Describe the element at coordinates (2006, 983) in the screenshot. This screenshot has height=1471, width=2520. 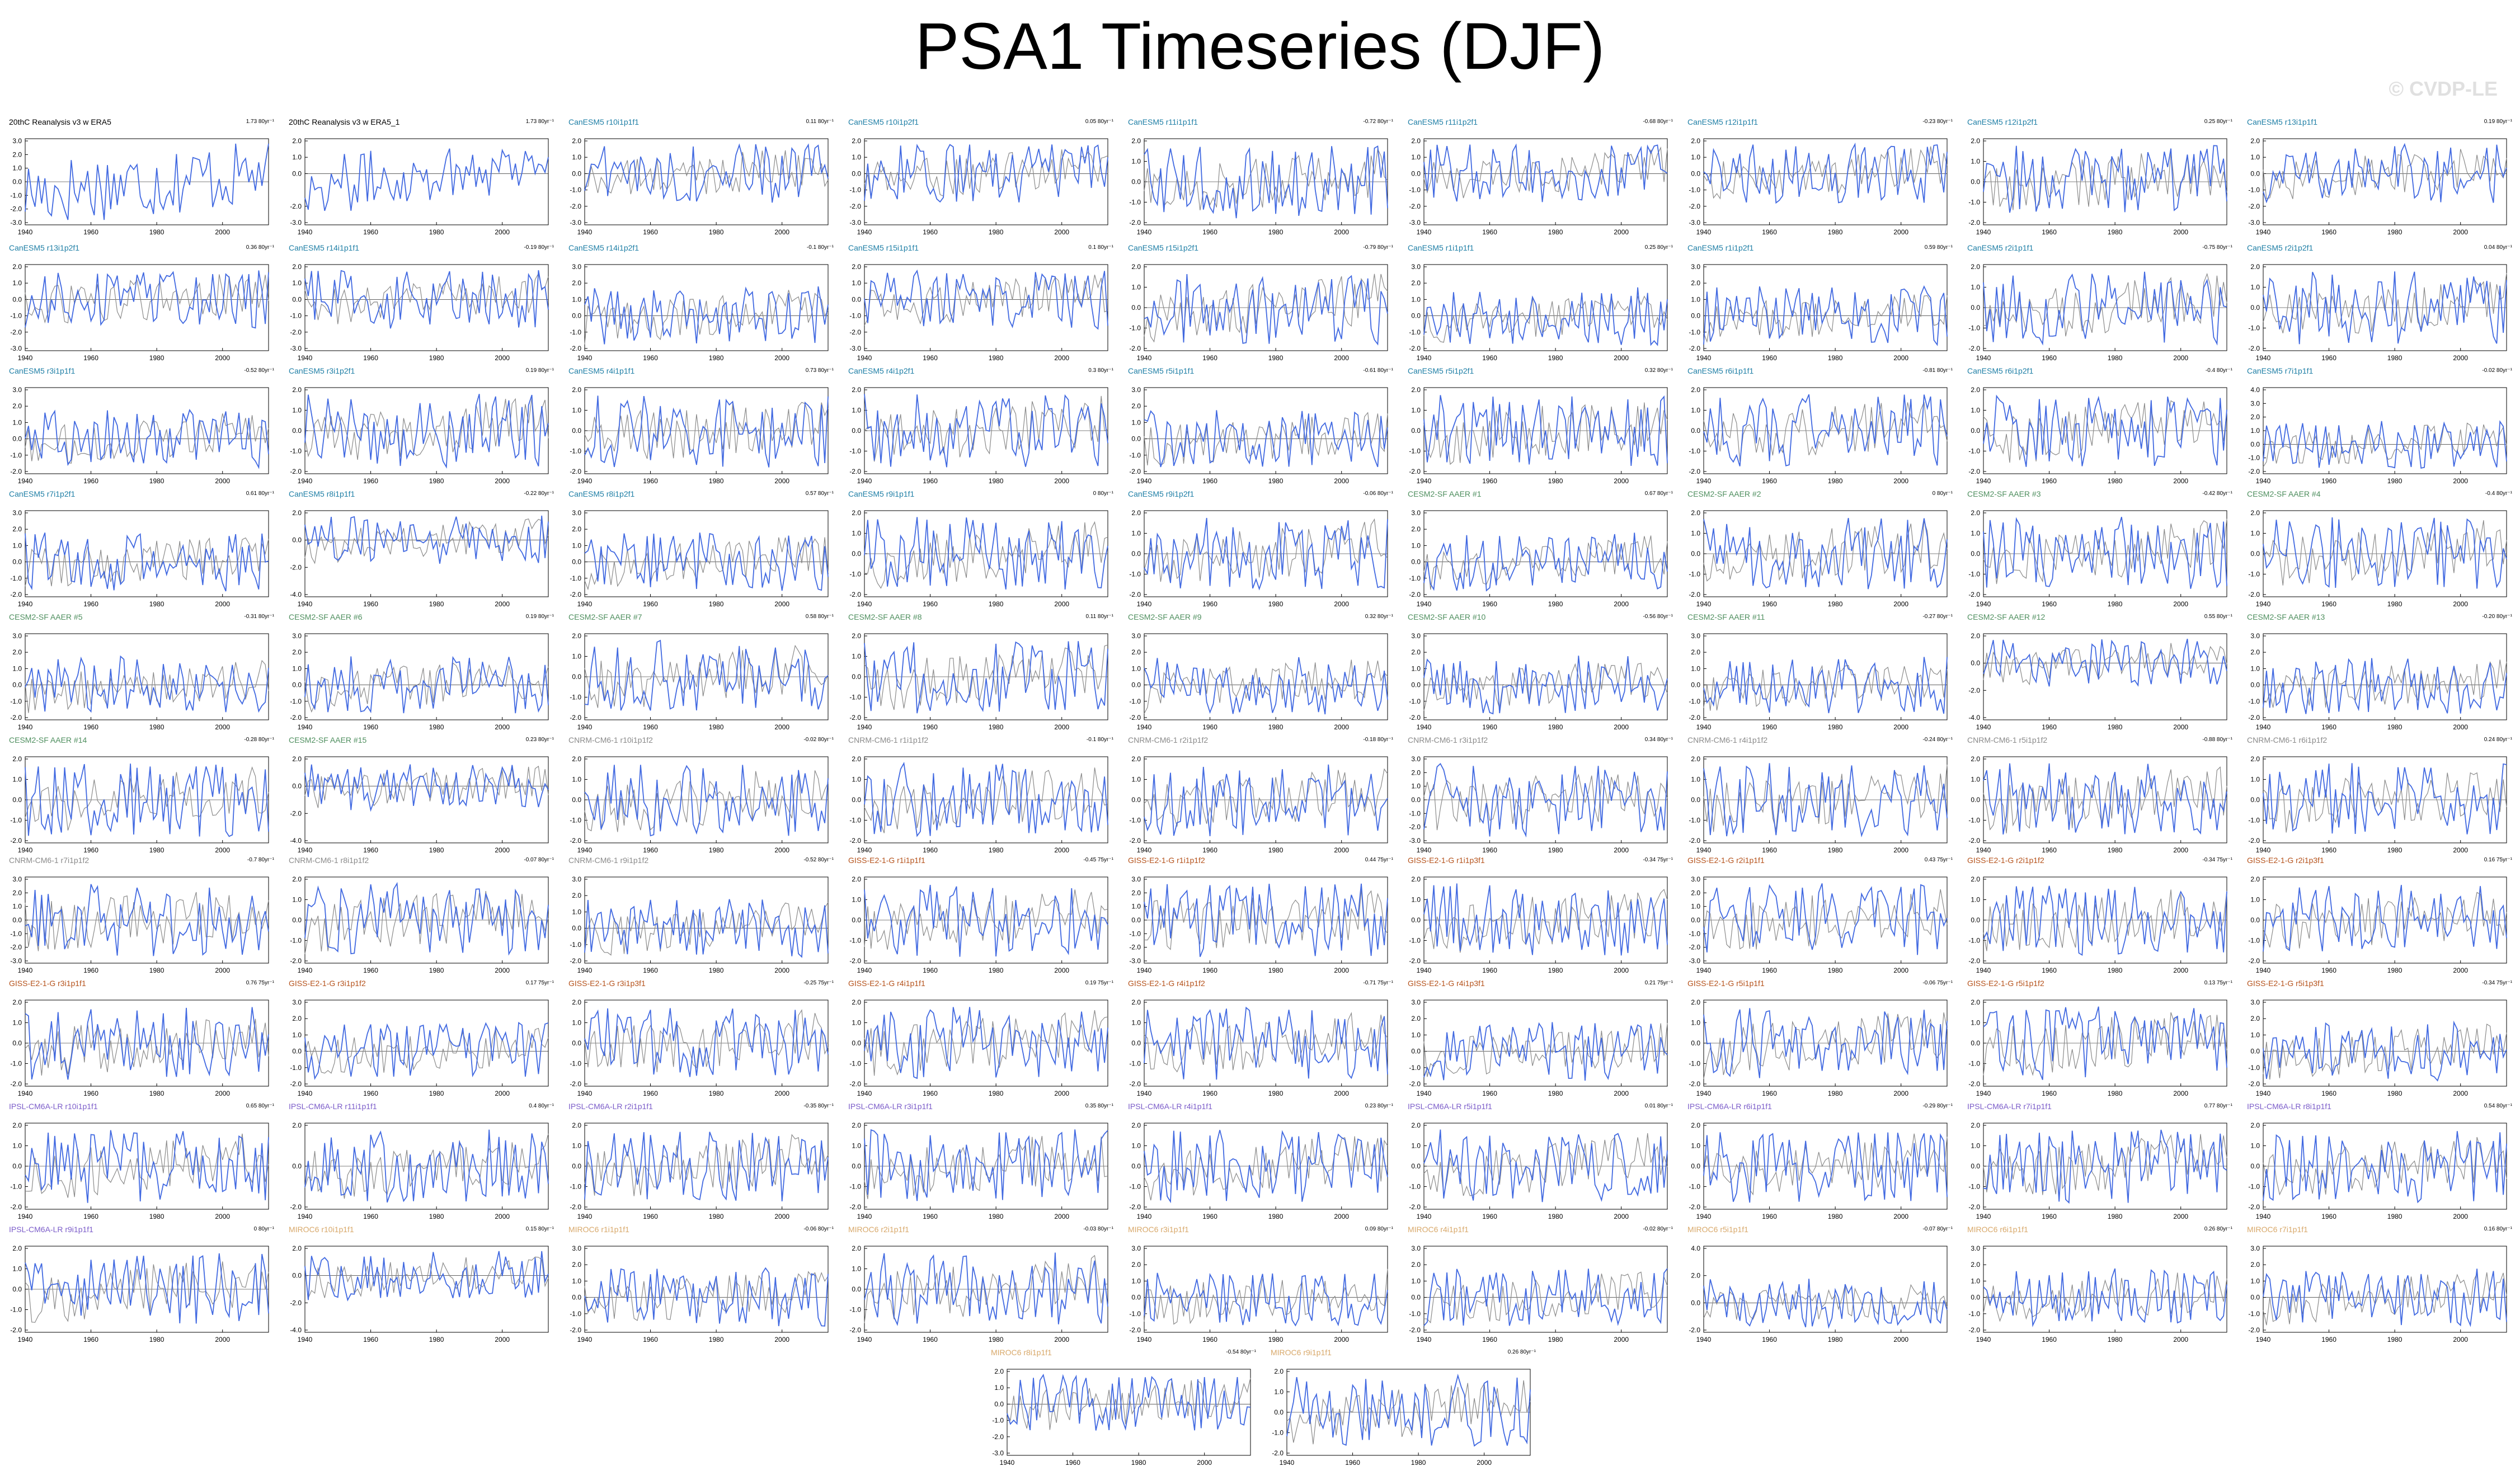
I see `panel-title: GISS-E2-1-G r5i1p1f2` at that location.